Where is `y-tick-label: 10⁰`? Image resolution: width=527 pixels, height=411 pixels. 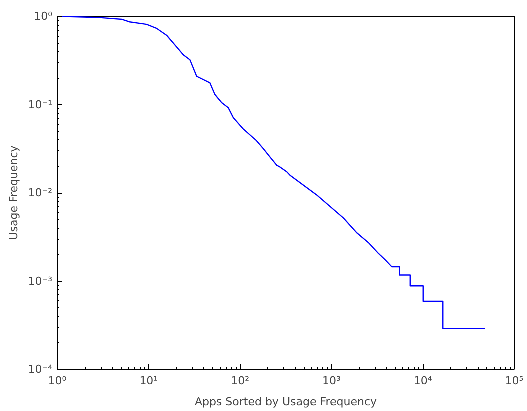 y-tick-label: 10⁰ is located at coordinates (44, 16).